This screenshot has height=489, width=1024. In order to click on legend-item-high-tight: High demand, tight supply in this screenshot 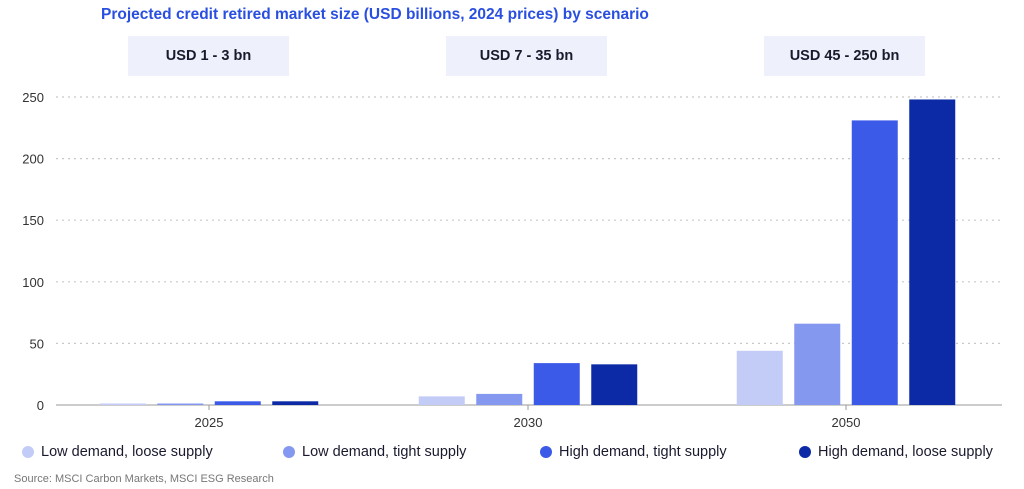, I will do `click(633, 452)`.